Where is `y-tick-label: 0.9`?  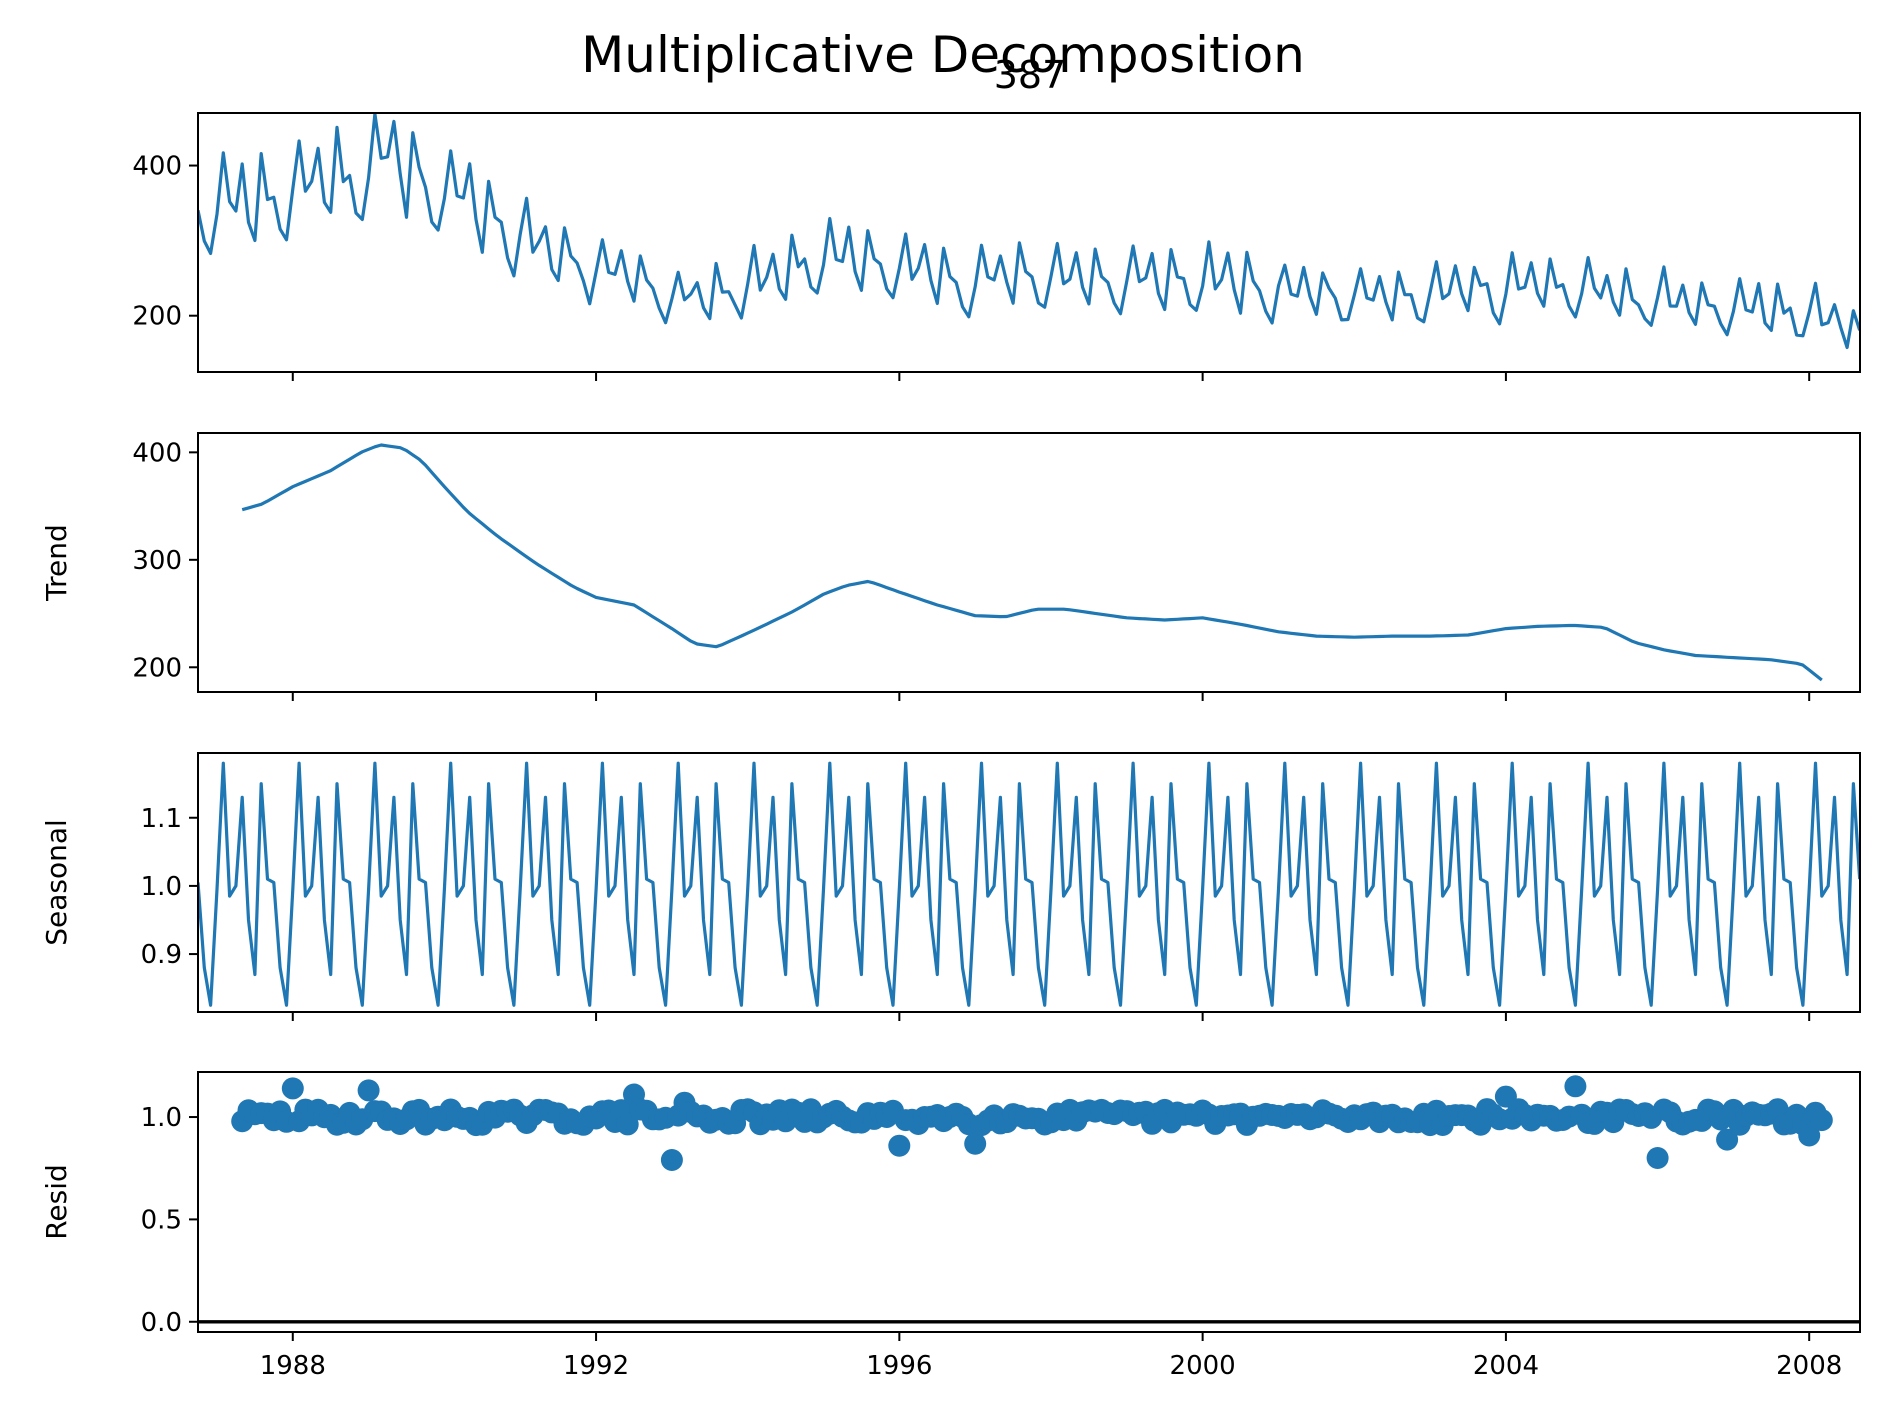 y-tick-label: 0.9 is located at coordinates (161, 955).